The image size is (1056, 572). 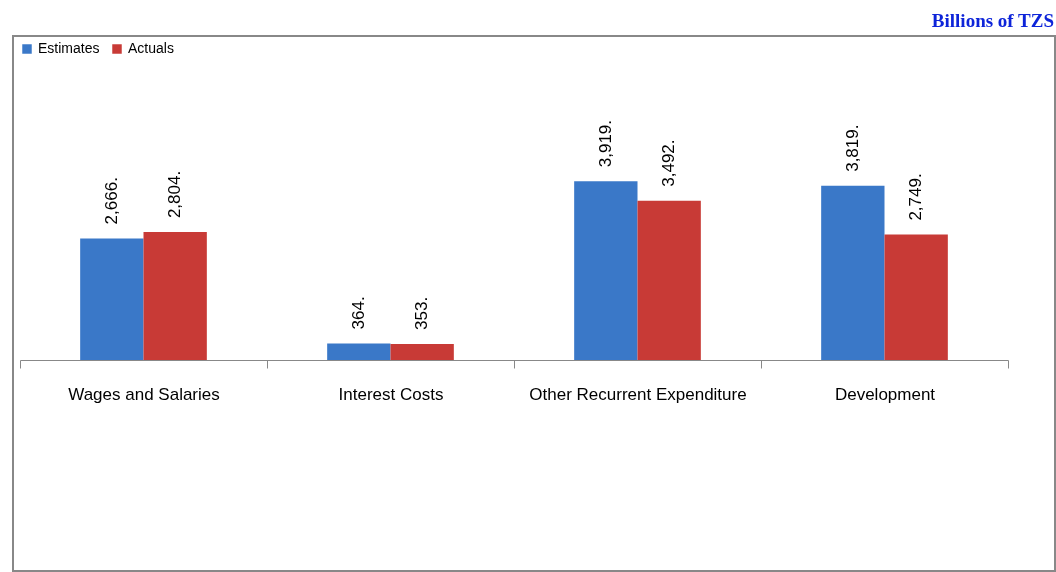 I want to click on data-label: 2,666., so click(x=111, y=201).